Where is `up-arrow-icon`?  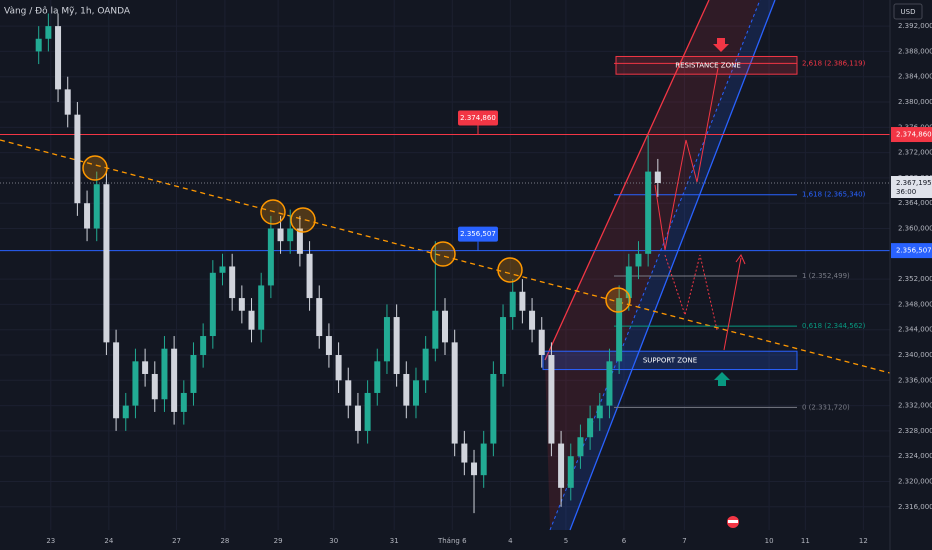 up-arrow-icon is located at coordinates (722, 379).